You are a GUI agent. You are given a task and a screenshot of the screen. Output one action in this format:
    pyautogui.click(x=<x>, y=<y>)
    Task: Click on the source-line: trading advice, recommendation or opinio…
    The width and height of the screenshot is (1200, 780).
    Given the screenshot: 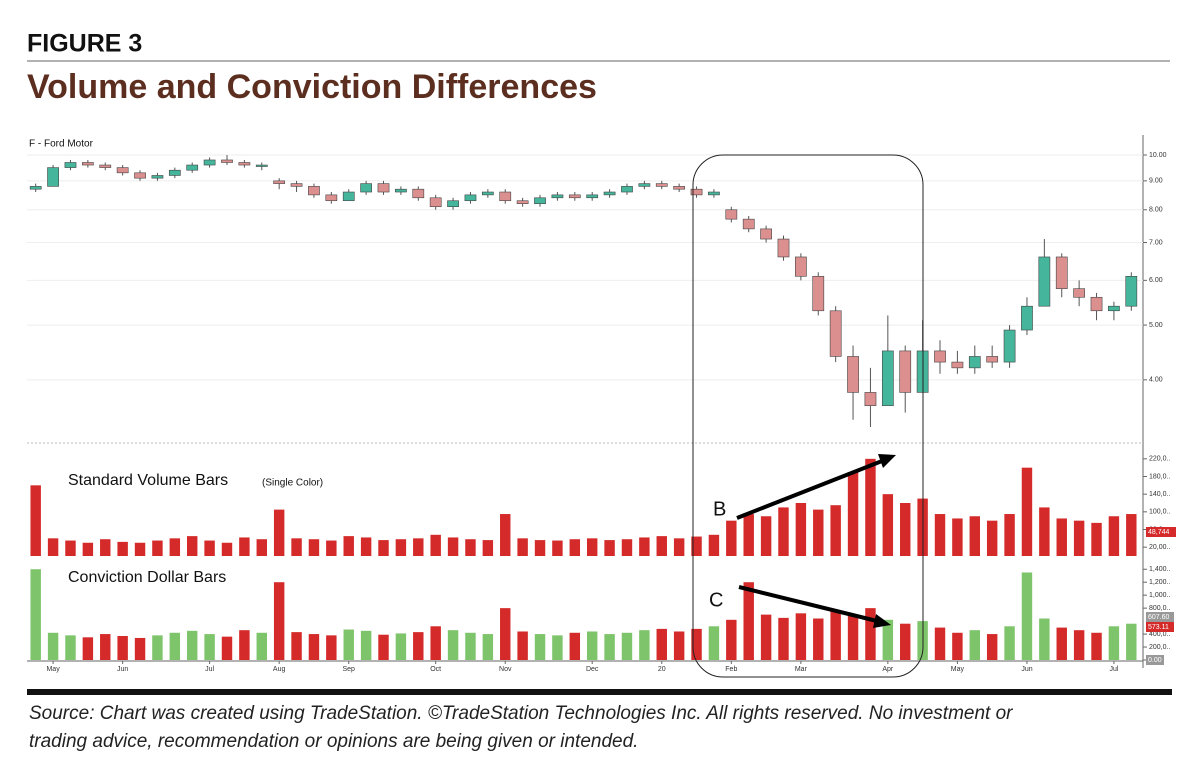 What is the action you would take?
    pyautogui.click(x=333, y=741)
    